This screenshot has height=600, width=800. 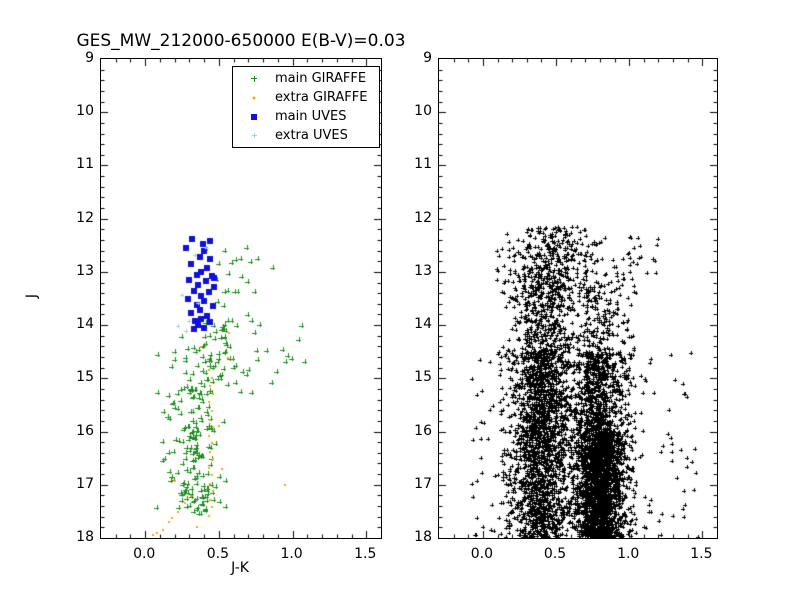 I want to click on legend-item-extra-uves: extra UVES, so click(x=306, y=135).